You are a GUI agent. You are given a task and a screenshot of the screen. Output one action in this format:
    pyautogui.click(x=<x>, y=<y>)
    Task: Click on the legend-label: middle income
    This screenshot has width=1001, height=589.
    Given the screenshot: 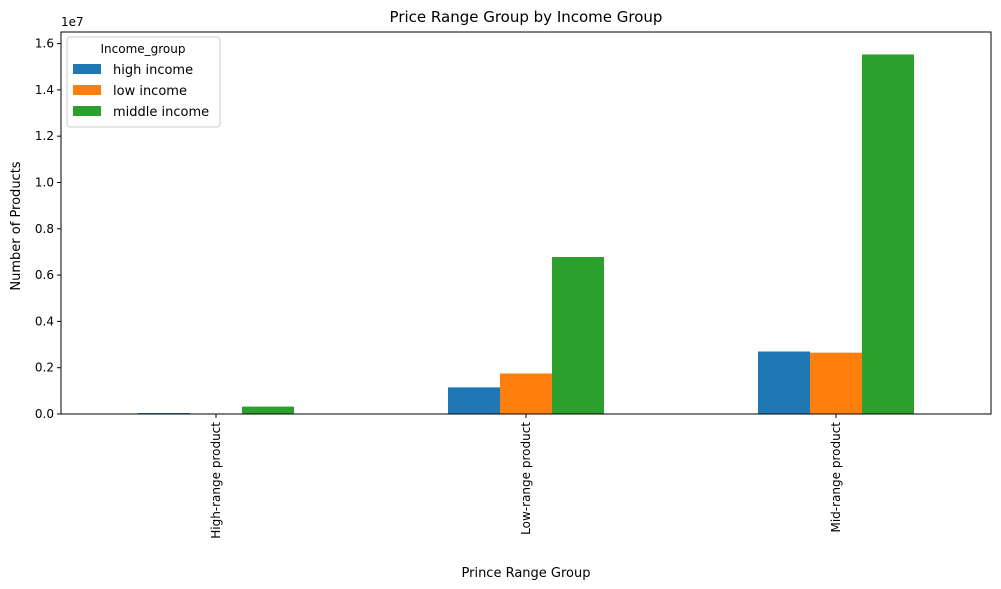 What is the action you would take?
    pyautogui.click(x=161, y=112)
    